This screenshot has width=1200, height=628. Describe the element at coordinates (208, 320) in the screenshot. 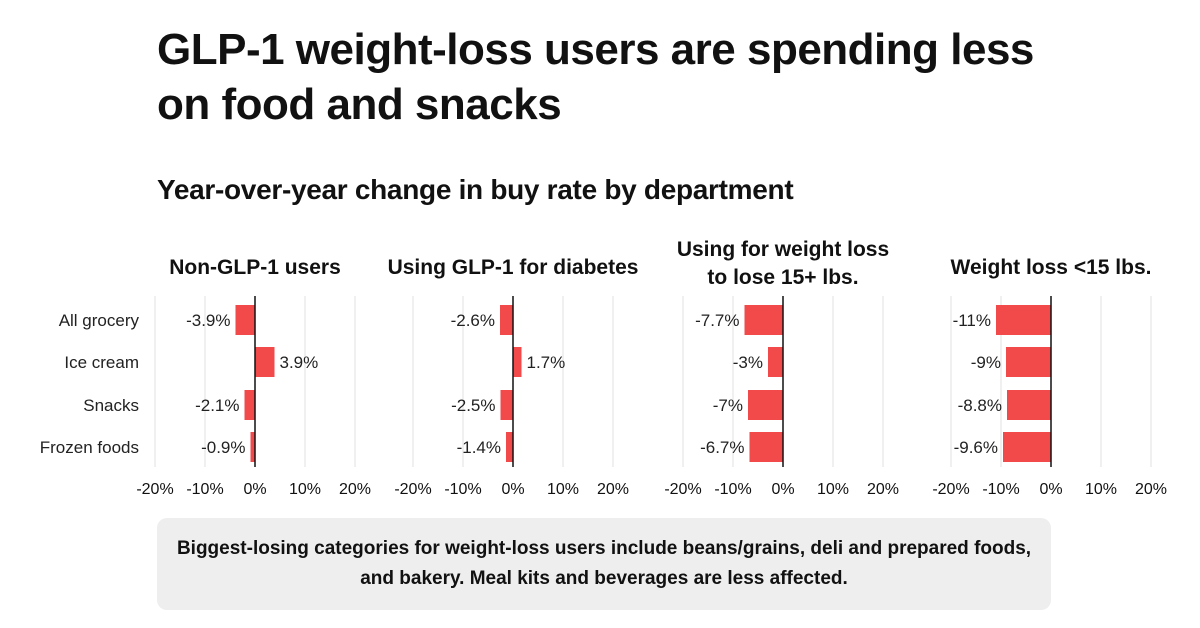

I see `bar-value-label: -3.9%` at that location.